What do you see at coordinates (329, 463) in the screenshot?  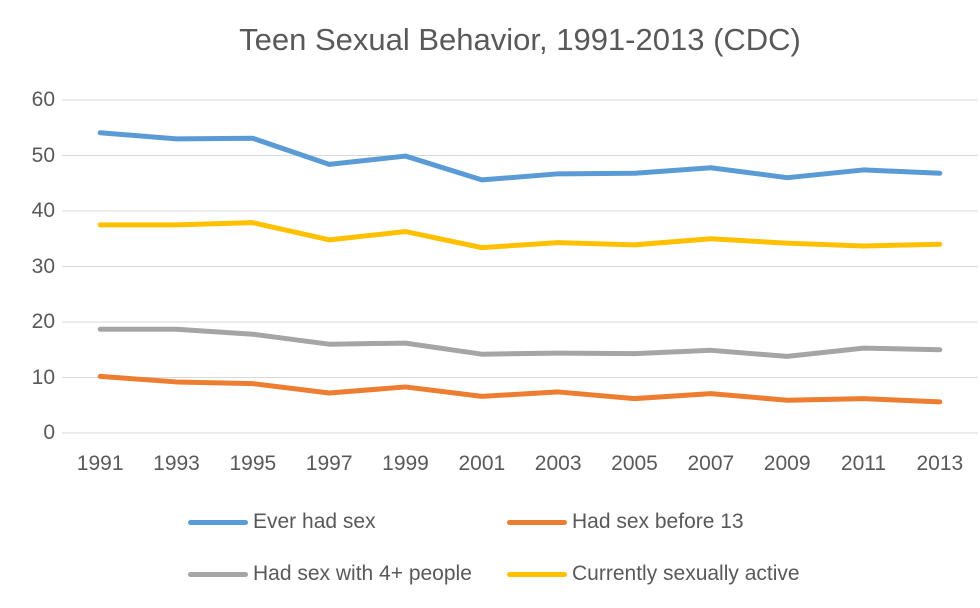 I see `x-tick-label-1997: 1997` at bounding box center [329, 463].